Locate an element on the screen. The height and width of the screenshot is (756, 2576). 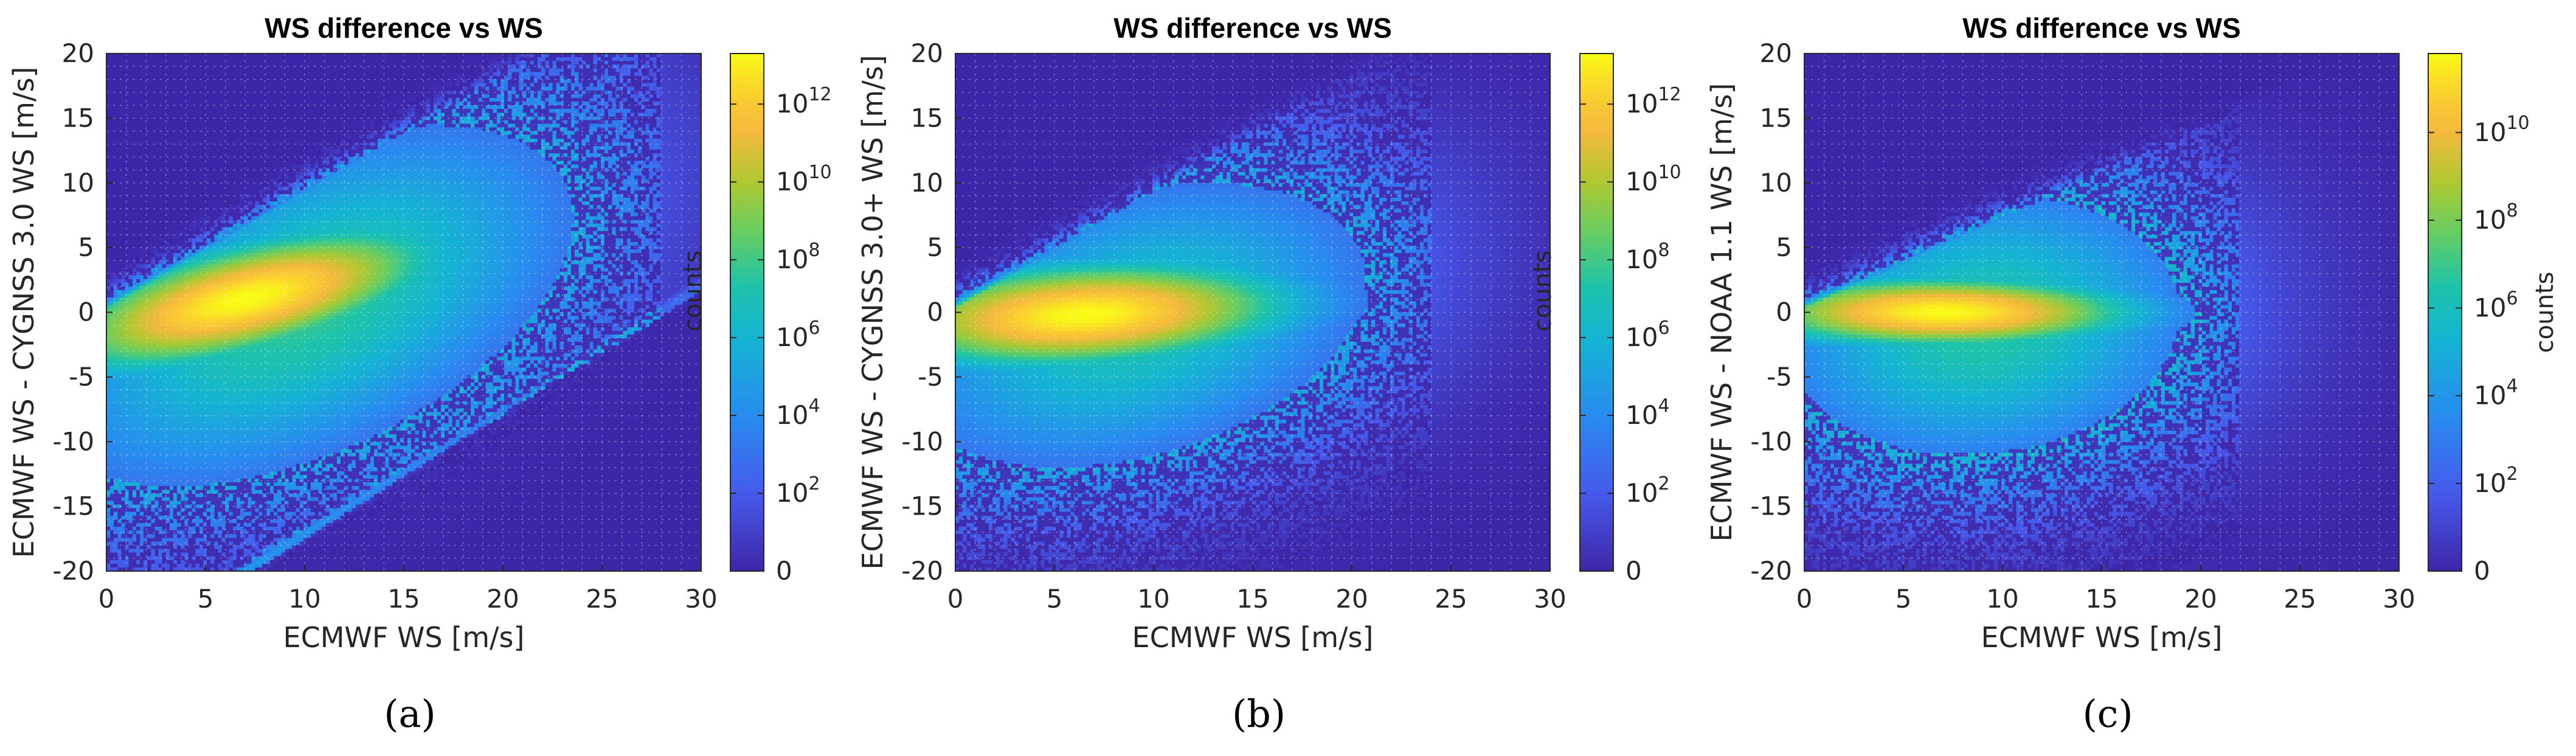
panel-caption: (c) is located at coordinates (2107, 714).